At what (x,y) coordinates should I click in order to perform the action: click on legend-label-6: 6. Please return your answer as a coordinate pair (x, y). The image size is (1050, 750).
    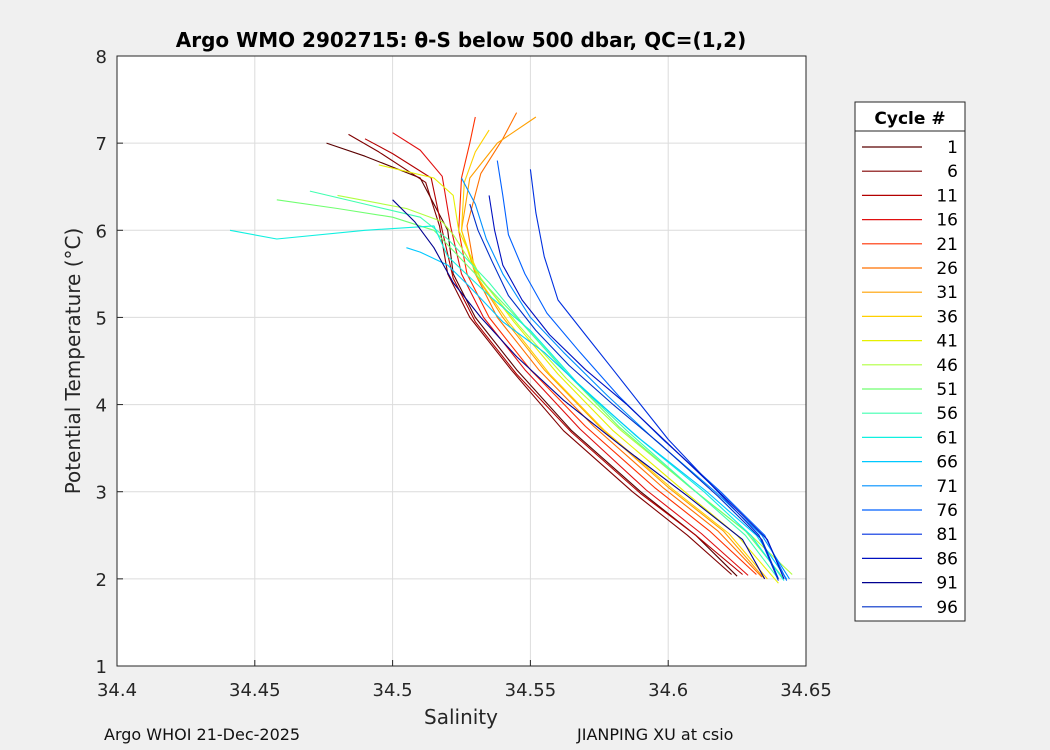
    Looking at the image, I should click on (952, 172).